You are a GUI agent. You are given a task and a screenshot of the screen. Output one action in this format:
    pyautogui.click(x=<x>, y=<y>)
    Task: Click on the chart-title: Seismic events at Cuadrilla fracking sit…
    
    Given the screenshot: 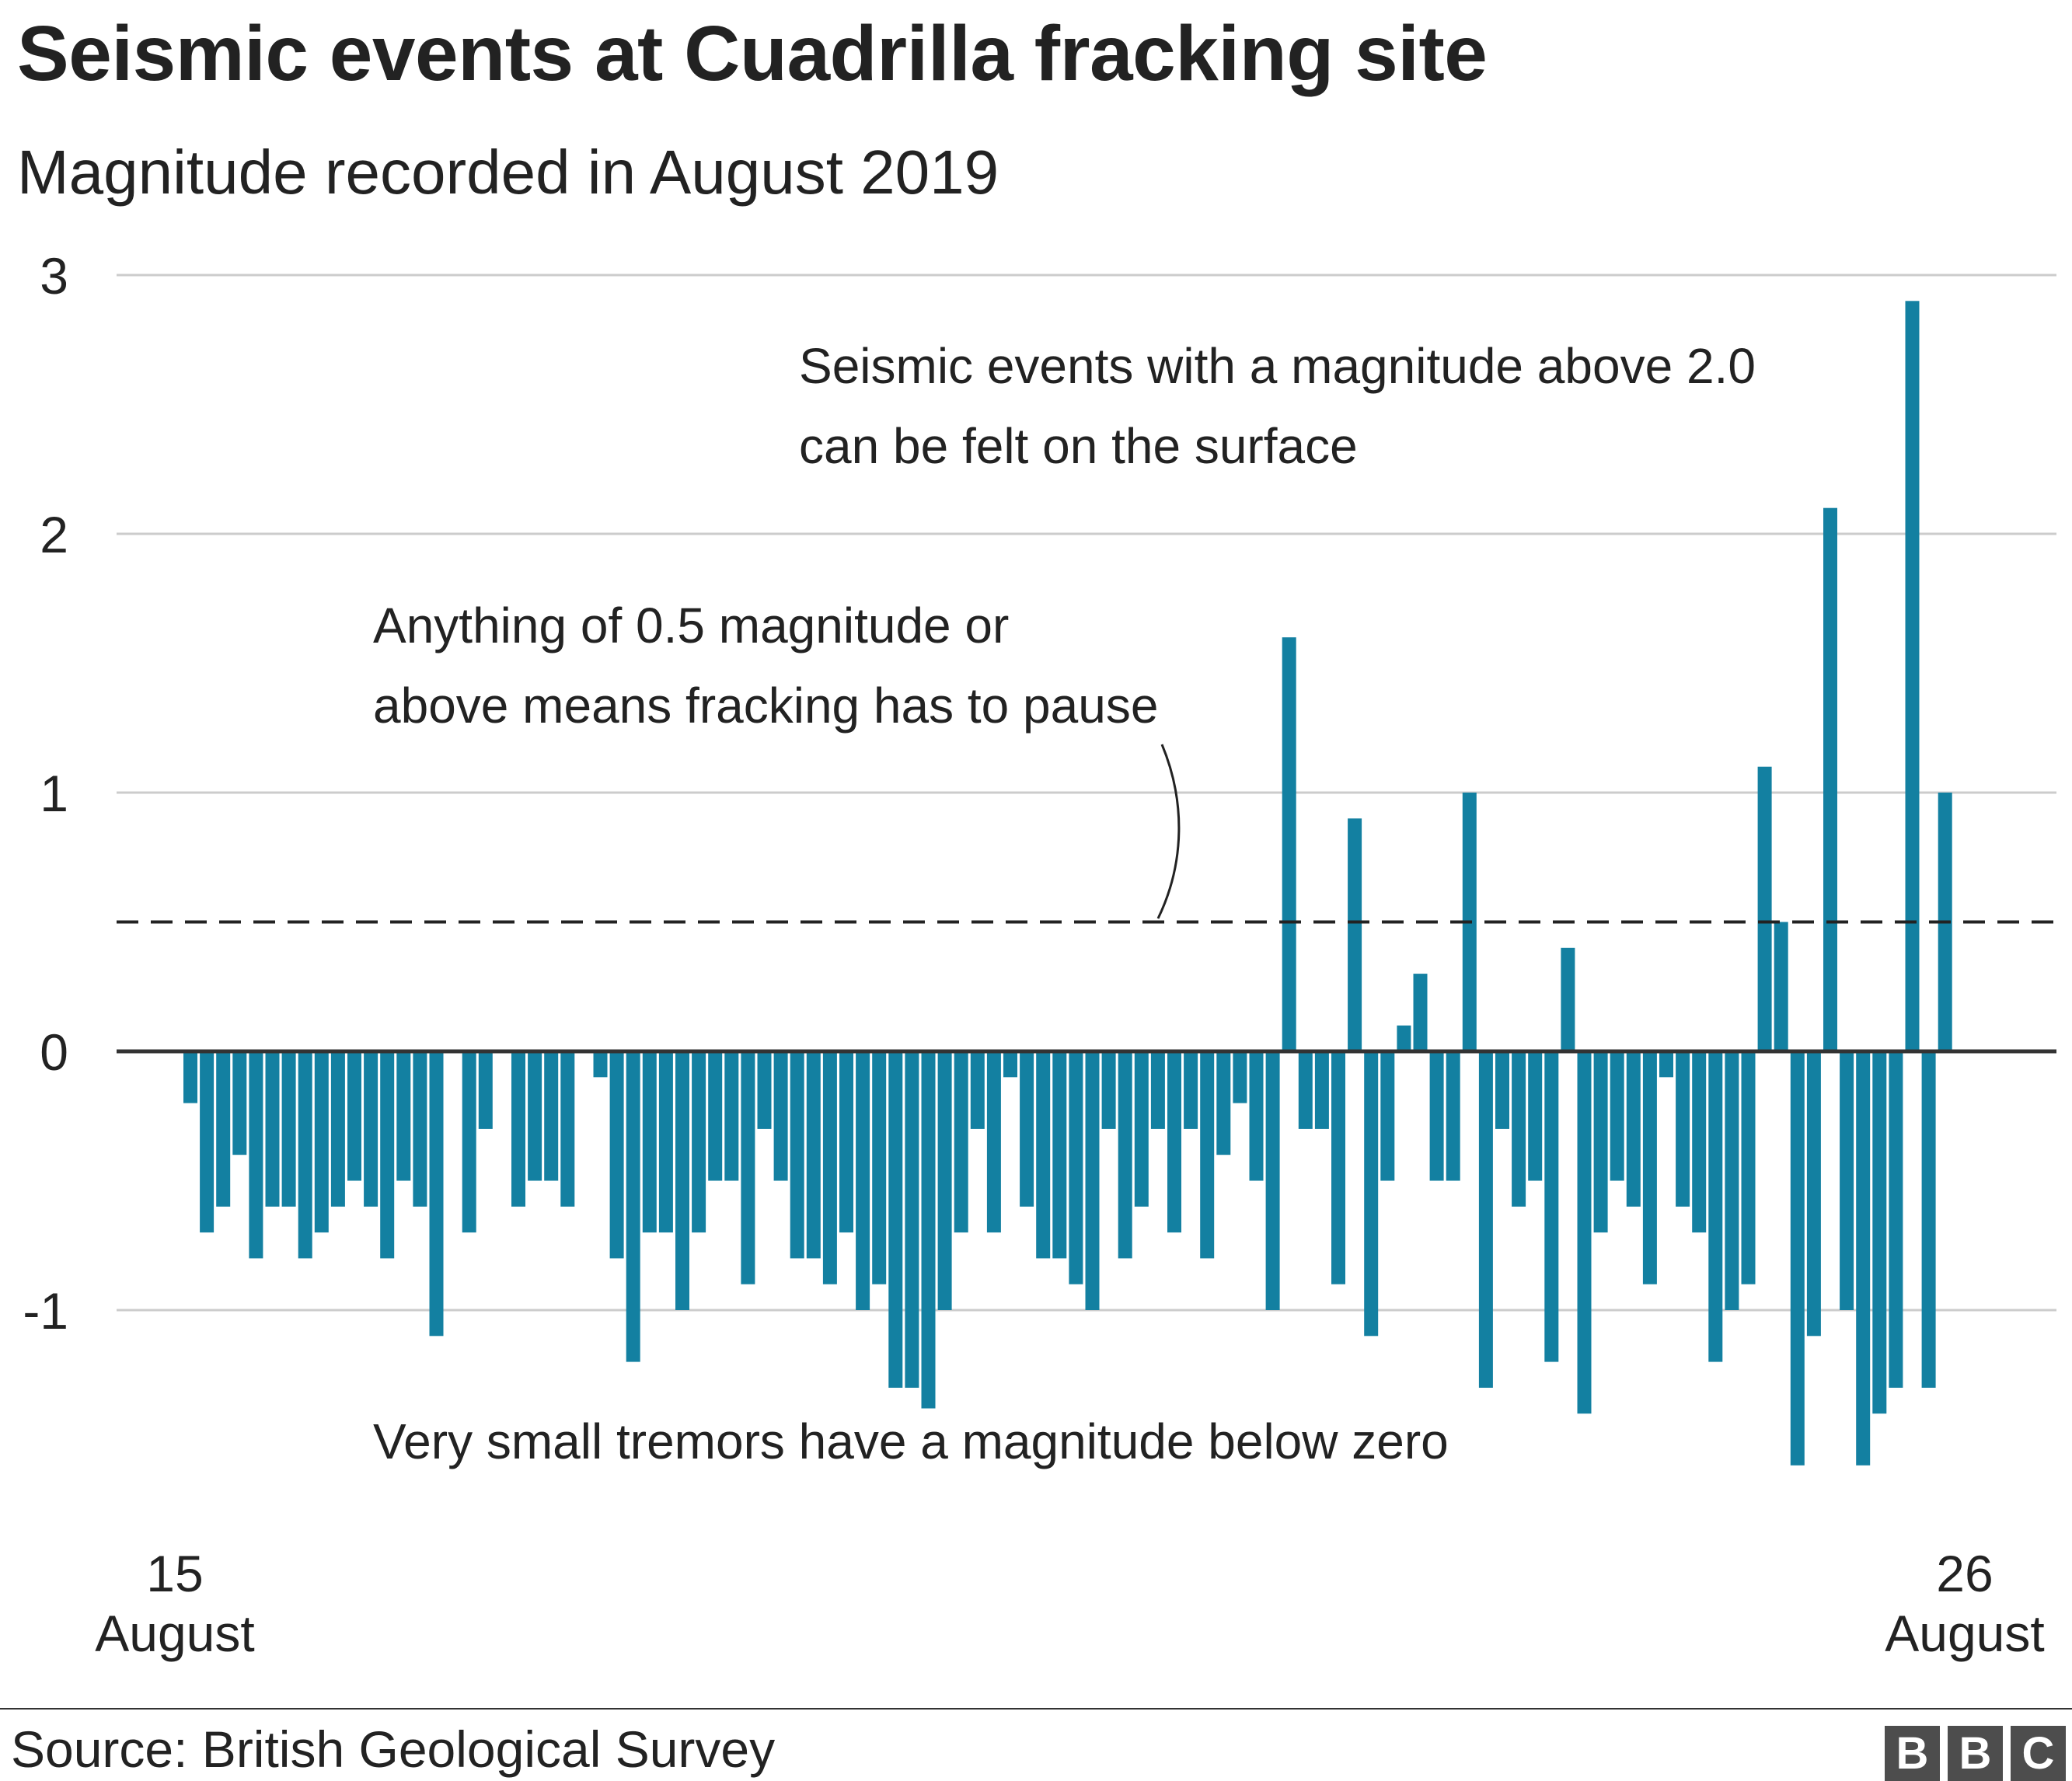 What is the action you would take?
    pyautogui.click(x=752, y=54)
    